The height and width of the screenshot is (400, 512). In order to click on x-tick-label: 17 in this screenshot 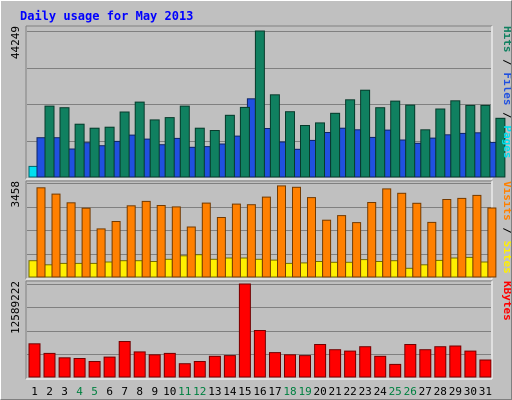, I will do `click(274, 391)`.